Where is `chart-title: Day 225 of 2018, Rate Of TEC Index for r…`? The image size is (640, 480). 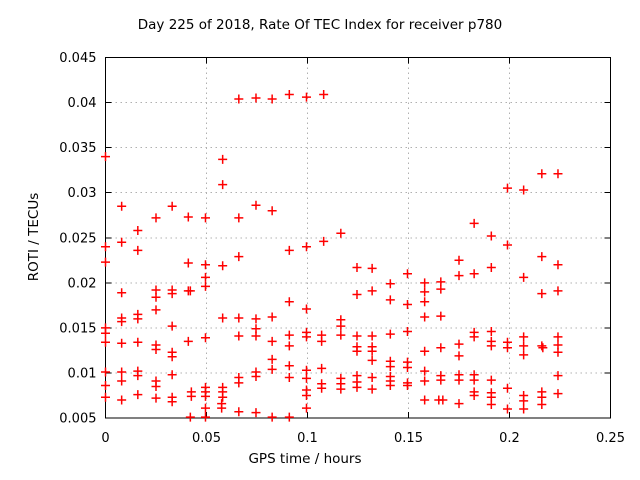 chart-title: Day 225 of 2018, Rate Of TEC Index for r… is located at coordinates (320, 25).